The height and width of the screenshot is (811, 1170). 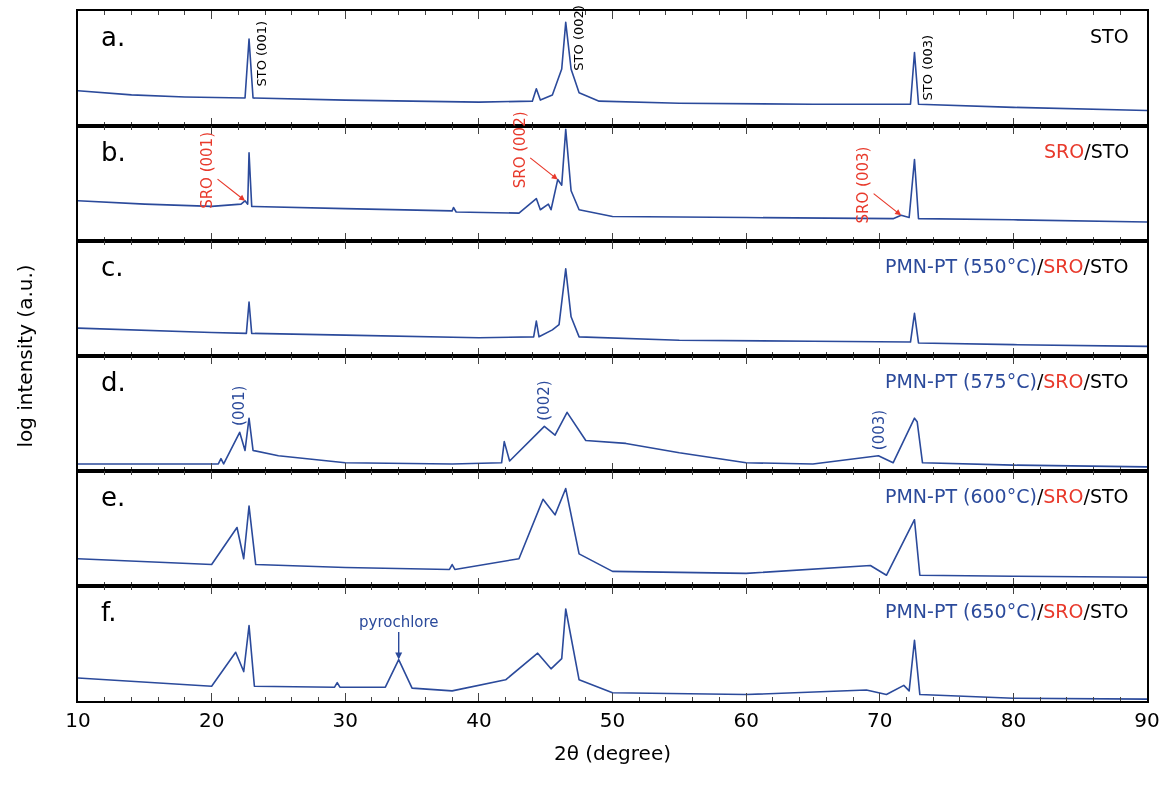 What do you see at coordinates (24, 356) in the screenshot?
I see `y-axis-title: log intensity (a.u.)` at bounding box center [24, 356].